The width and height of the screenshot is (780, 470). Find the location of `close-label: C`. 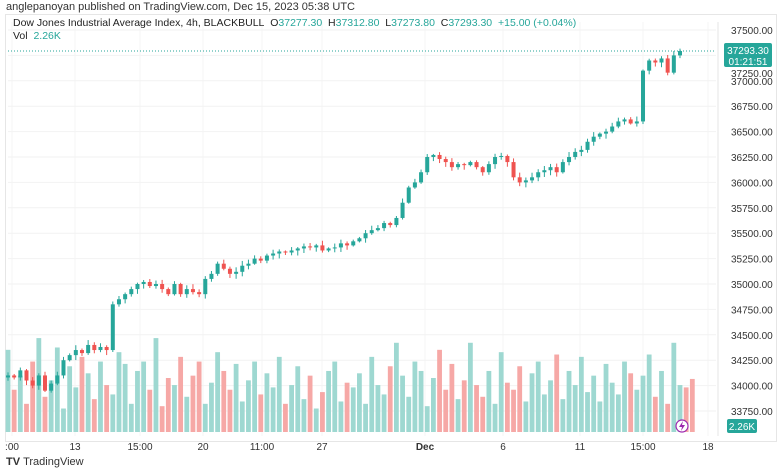

close-label: C is located at coordinates (444, 23).